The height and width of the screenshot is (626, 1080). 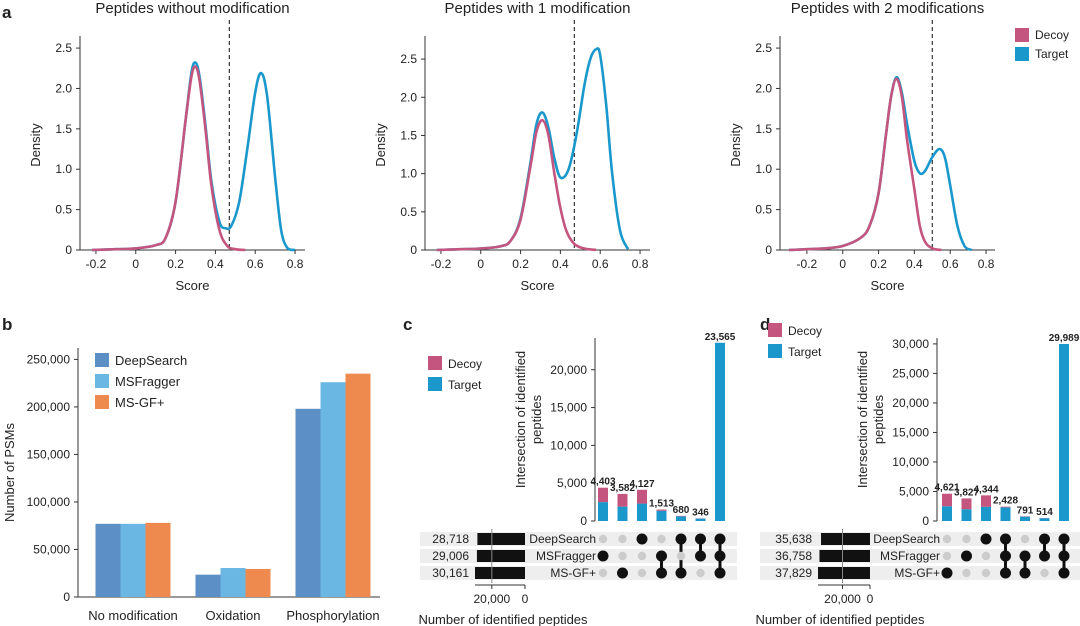 What do you see at coordinates (133, 615) in the screenshot?
I see `category-label: No modification` at bounding box center [133, 615].